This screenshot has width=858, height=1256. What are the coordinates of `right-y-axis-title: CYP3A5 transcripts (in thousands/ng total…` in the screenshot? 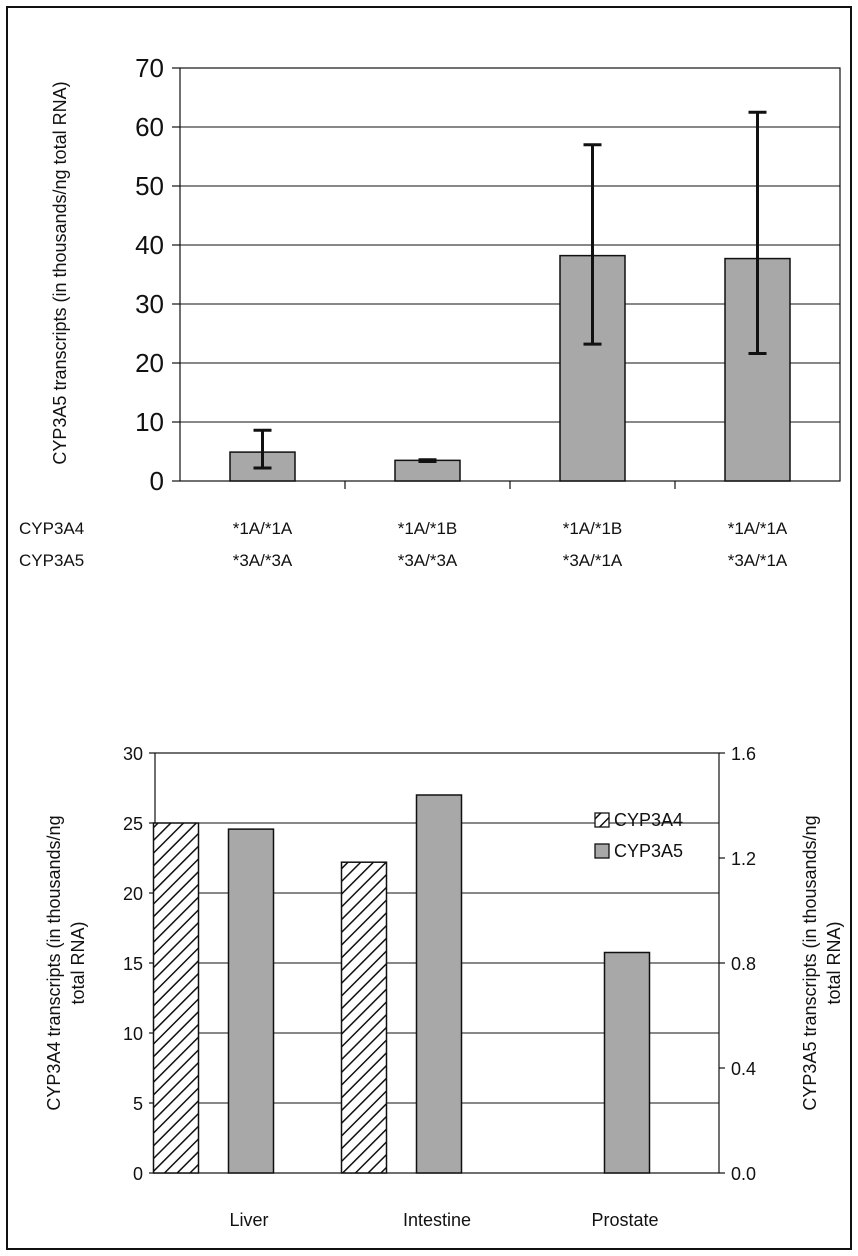 It's located at (822, 962).